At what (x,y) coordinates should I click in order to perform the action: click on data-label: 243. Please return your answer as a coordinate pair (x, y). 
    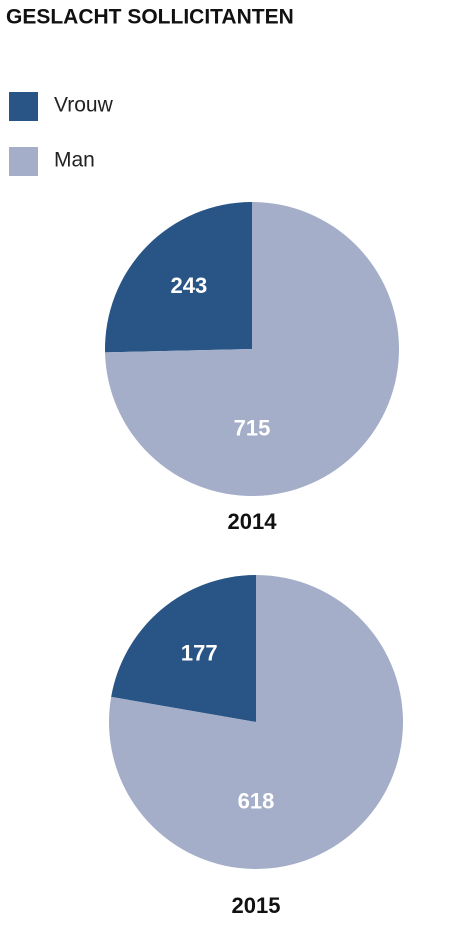
    Looking at the image, I should click on (189, 285).